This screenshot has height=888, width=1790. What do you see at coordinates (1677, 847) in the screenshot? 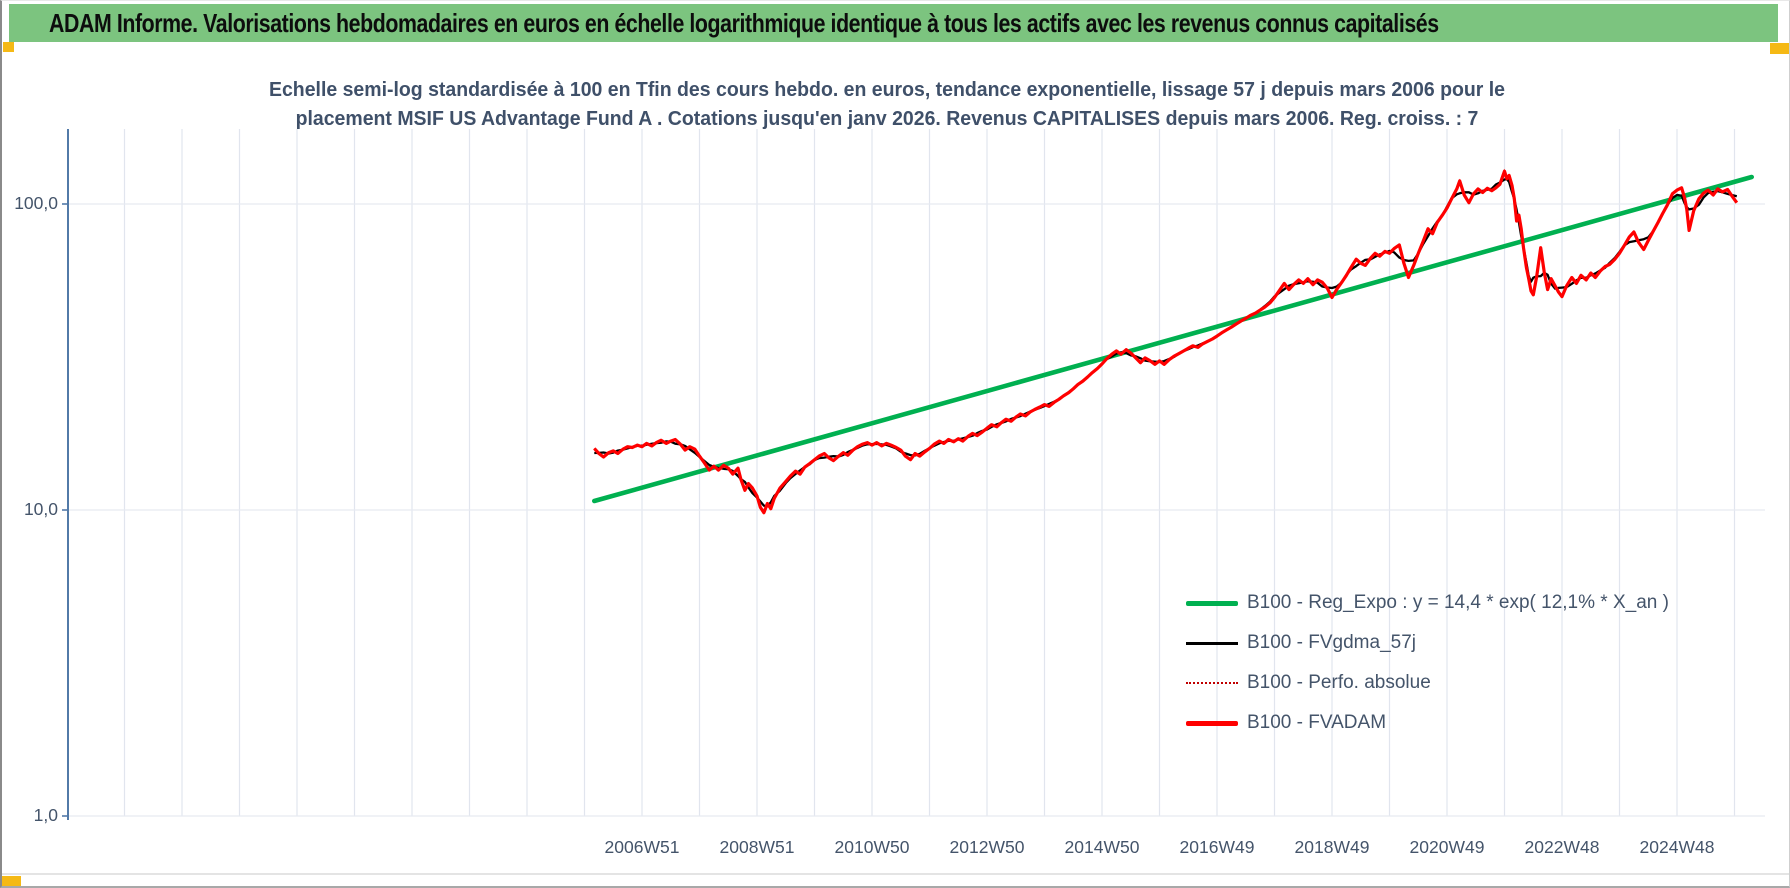
I see `x-axis-tick-label: 2024W48` at bounding box center [1677, 847].